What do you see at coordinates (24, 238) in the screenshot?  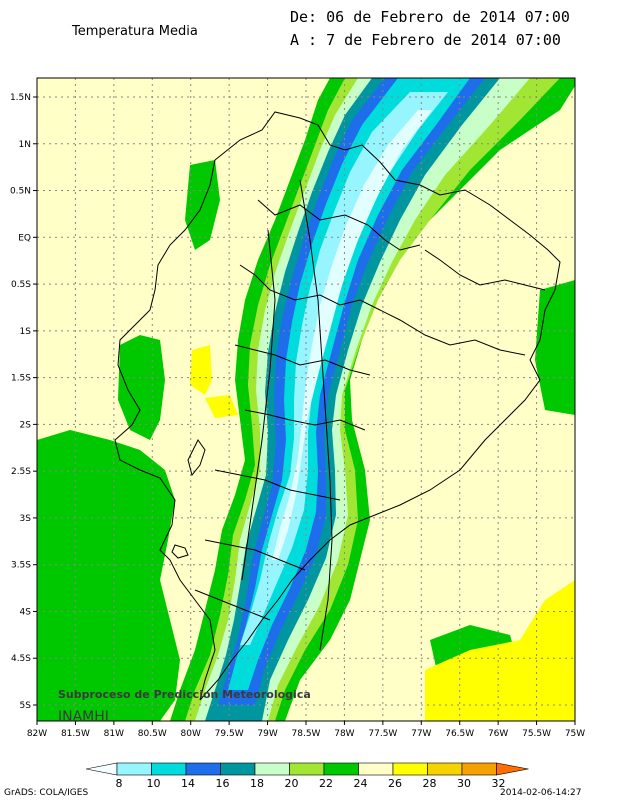 I see `lat-tick-label: EQ` at bounding box center [24, 238].